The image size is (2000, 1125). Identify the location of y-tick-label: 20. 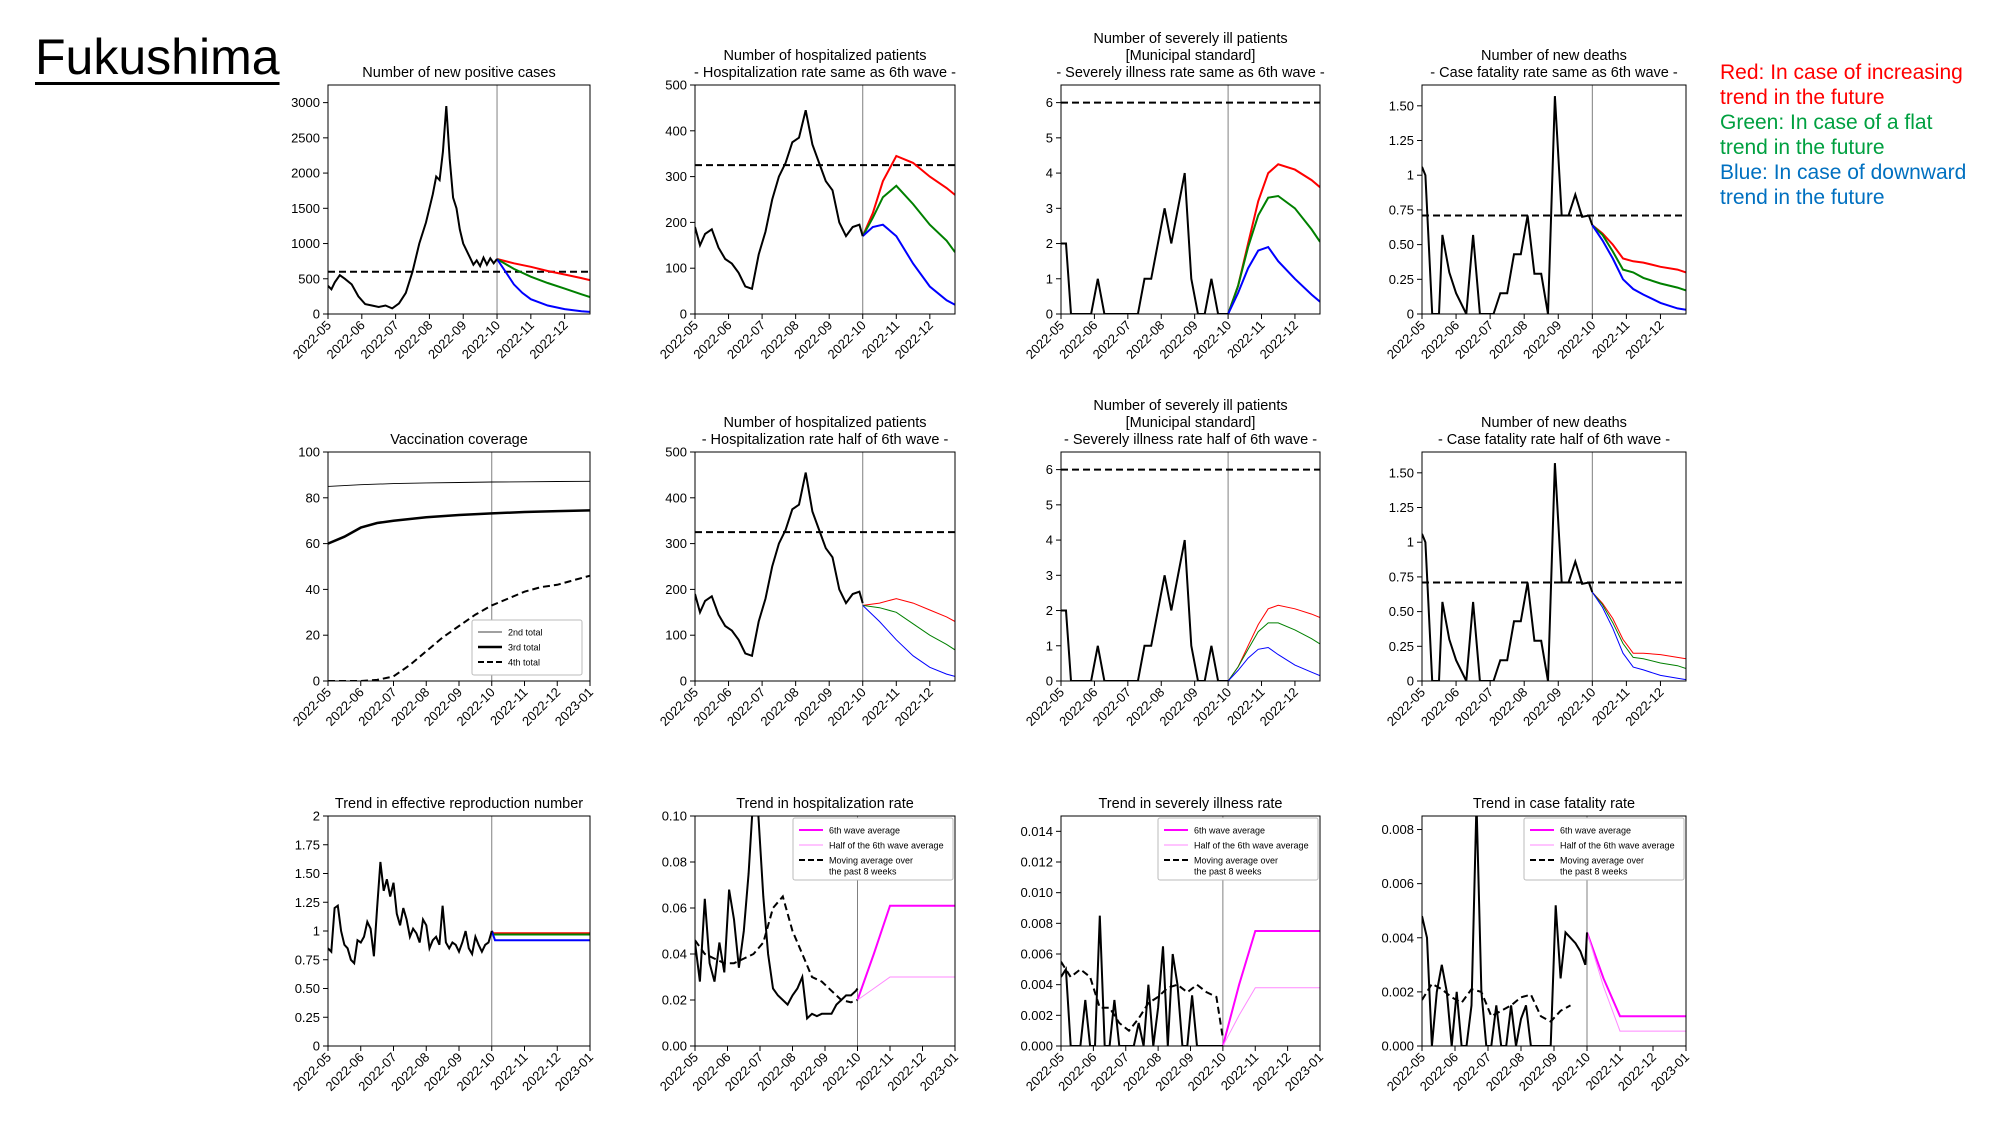
(313, 635).